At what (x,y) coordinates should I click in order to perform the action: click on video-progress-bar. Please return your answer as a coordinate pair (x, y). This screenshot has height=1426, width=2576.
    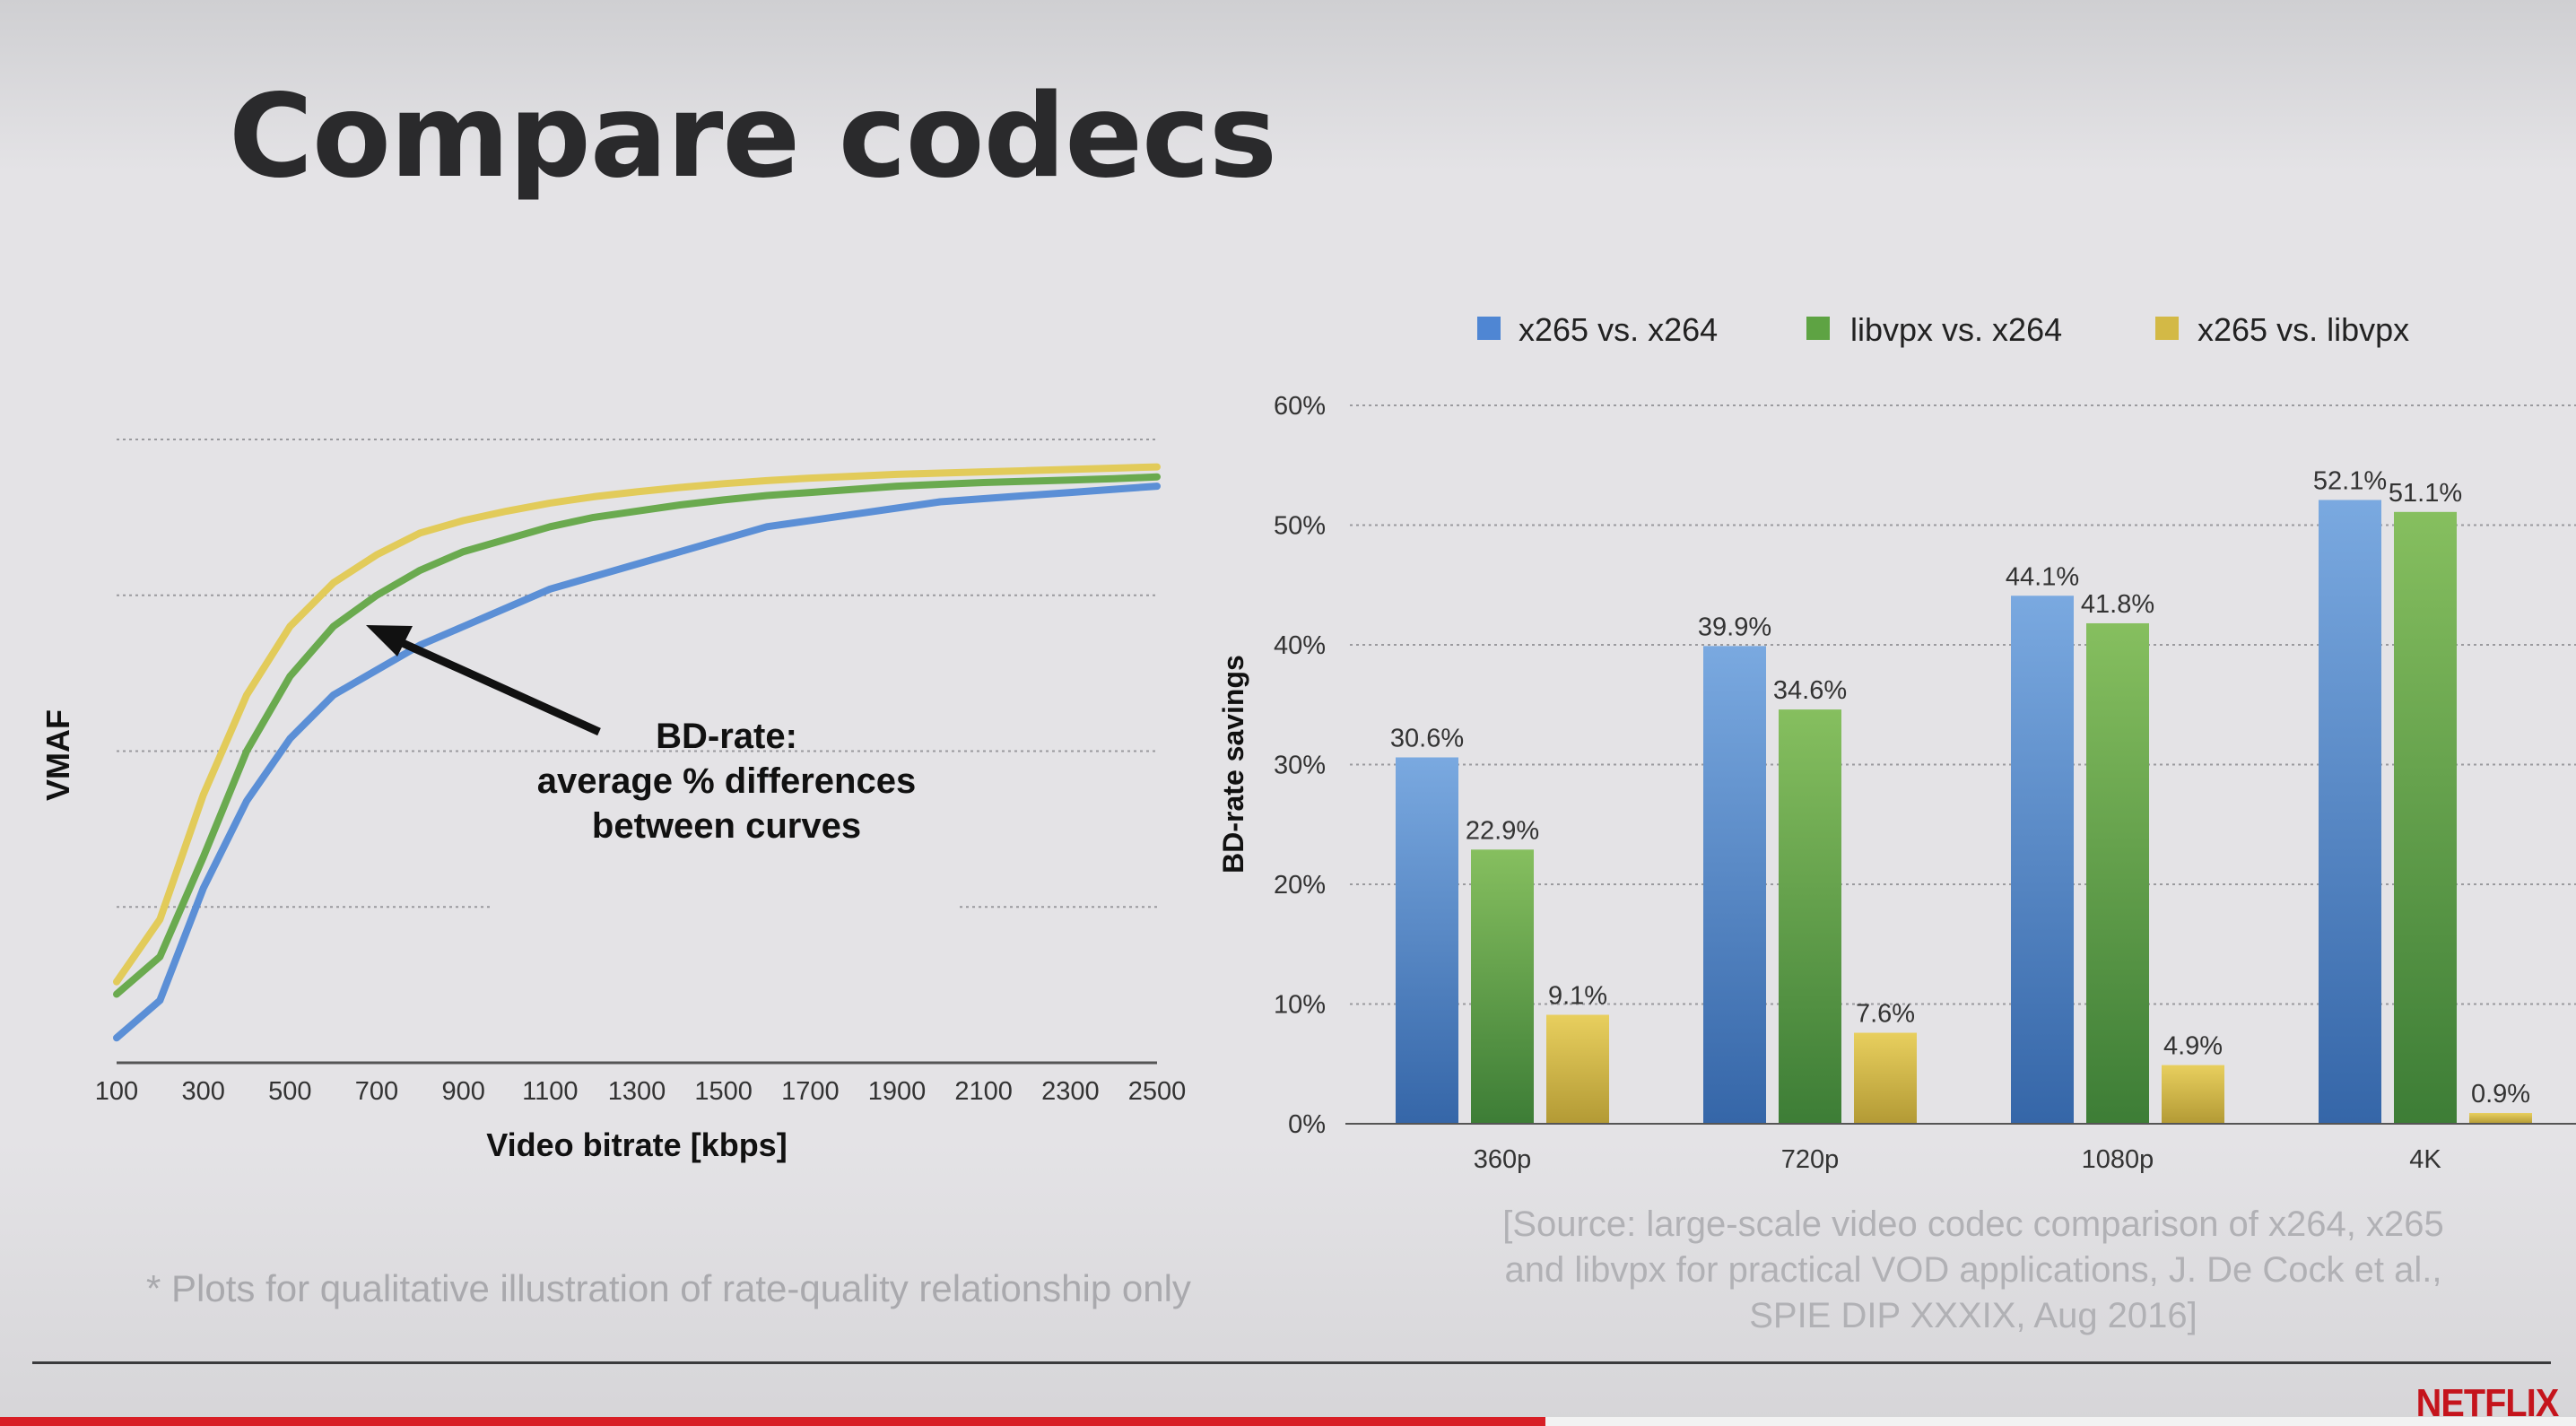
    Looking at the image, I should click on (1288, 1421).